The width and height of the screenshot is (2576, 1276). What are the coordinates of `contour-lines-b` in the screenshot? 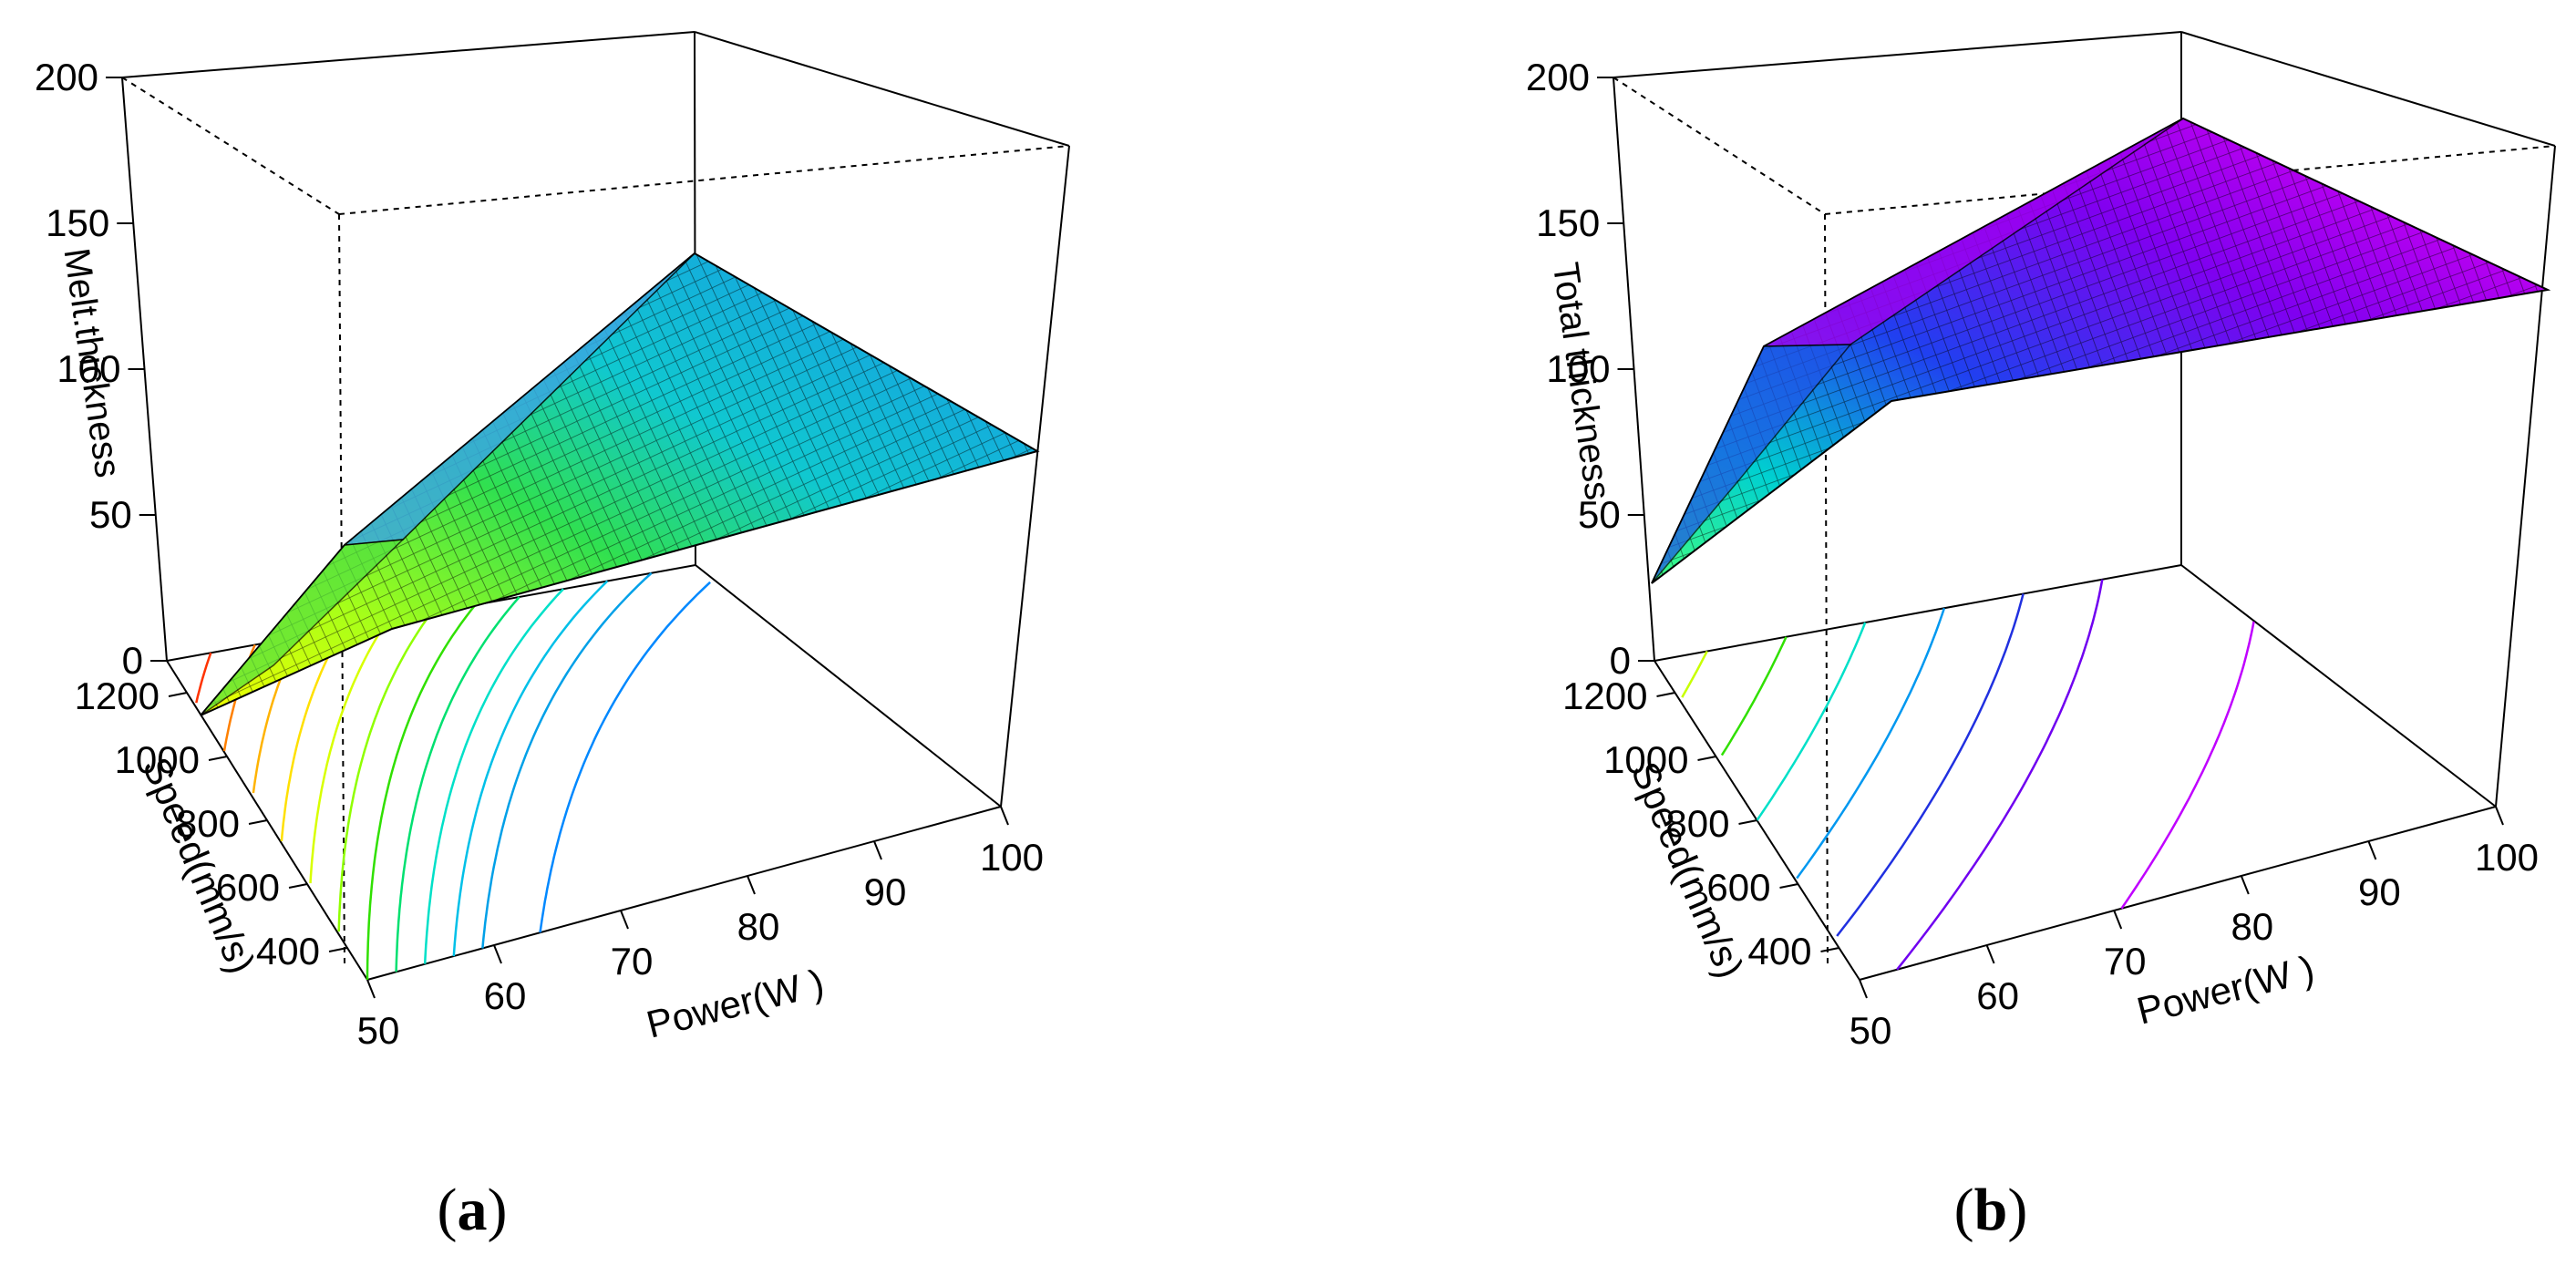 It's located at (1968, 775).